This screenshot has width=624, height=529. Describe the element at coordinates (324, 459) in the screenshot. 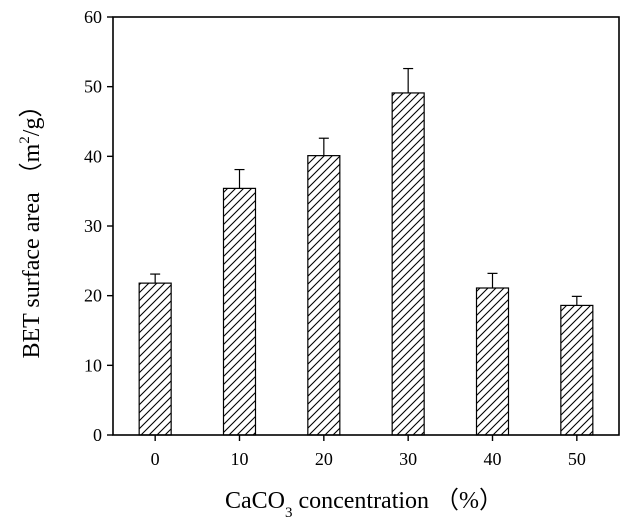

I see `x-tick-label-20: 20` at that location.